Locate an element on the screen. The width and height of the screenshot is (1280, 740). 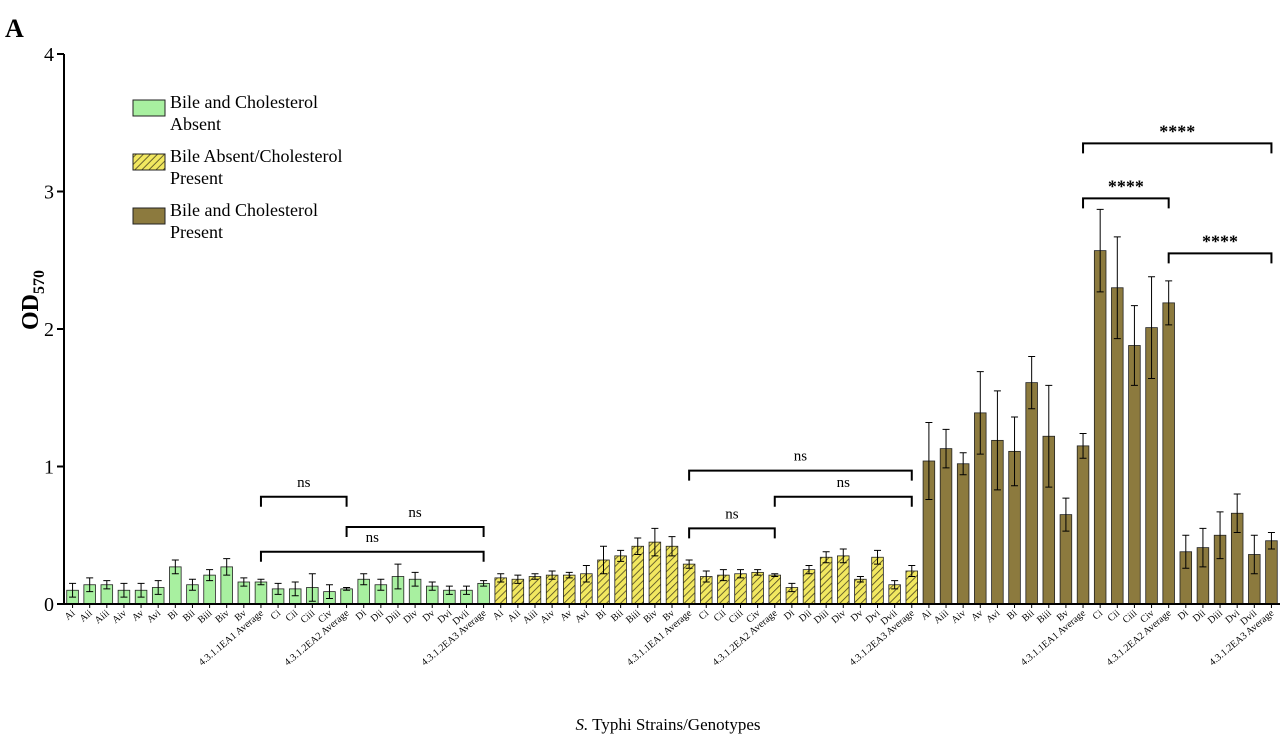
y-axis-label-subscript: 570 is located at coordinates (39, 282).